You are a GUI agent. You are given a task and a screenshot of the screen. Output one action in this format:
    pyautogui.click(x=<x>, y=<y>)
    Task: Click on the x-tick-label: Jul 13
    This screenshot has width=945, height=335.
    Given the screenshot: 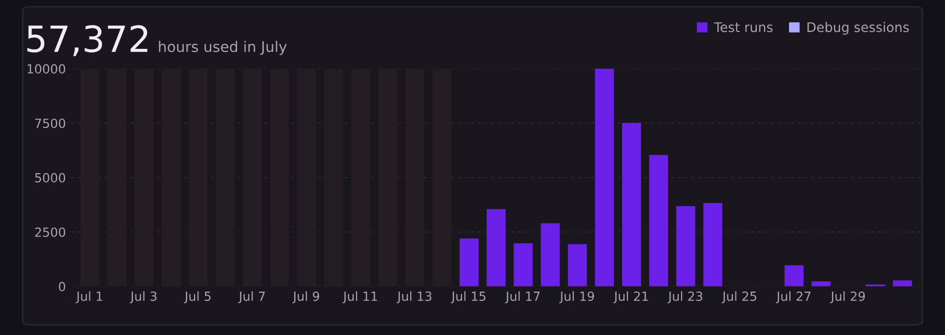 What is the action you would take?
    pyautogui.click(x=414, y=297)
    